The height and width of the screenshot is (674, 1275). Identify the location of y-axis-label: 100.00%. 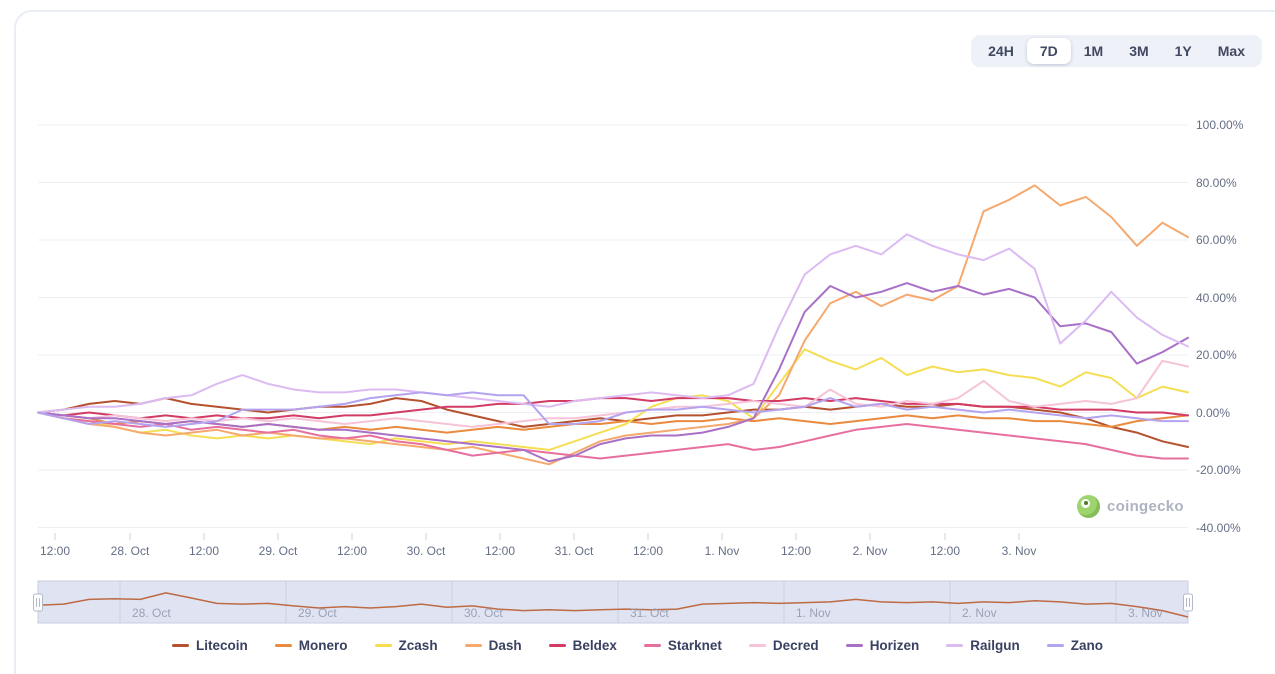
(1220, 125).